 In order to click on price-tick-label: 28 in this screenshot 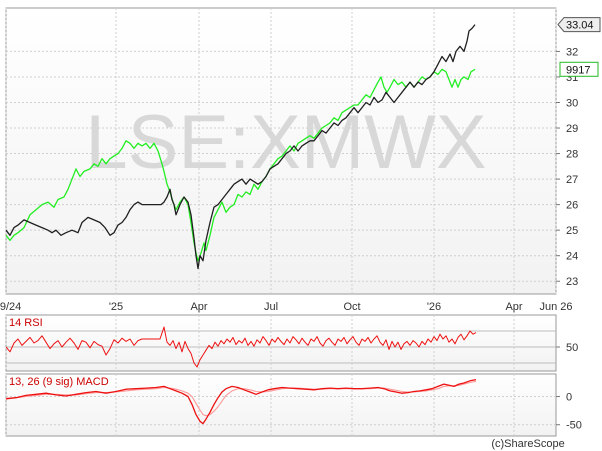, I will do `click(572, 155)`.